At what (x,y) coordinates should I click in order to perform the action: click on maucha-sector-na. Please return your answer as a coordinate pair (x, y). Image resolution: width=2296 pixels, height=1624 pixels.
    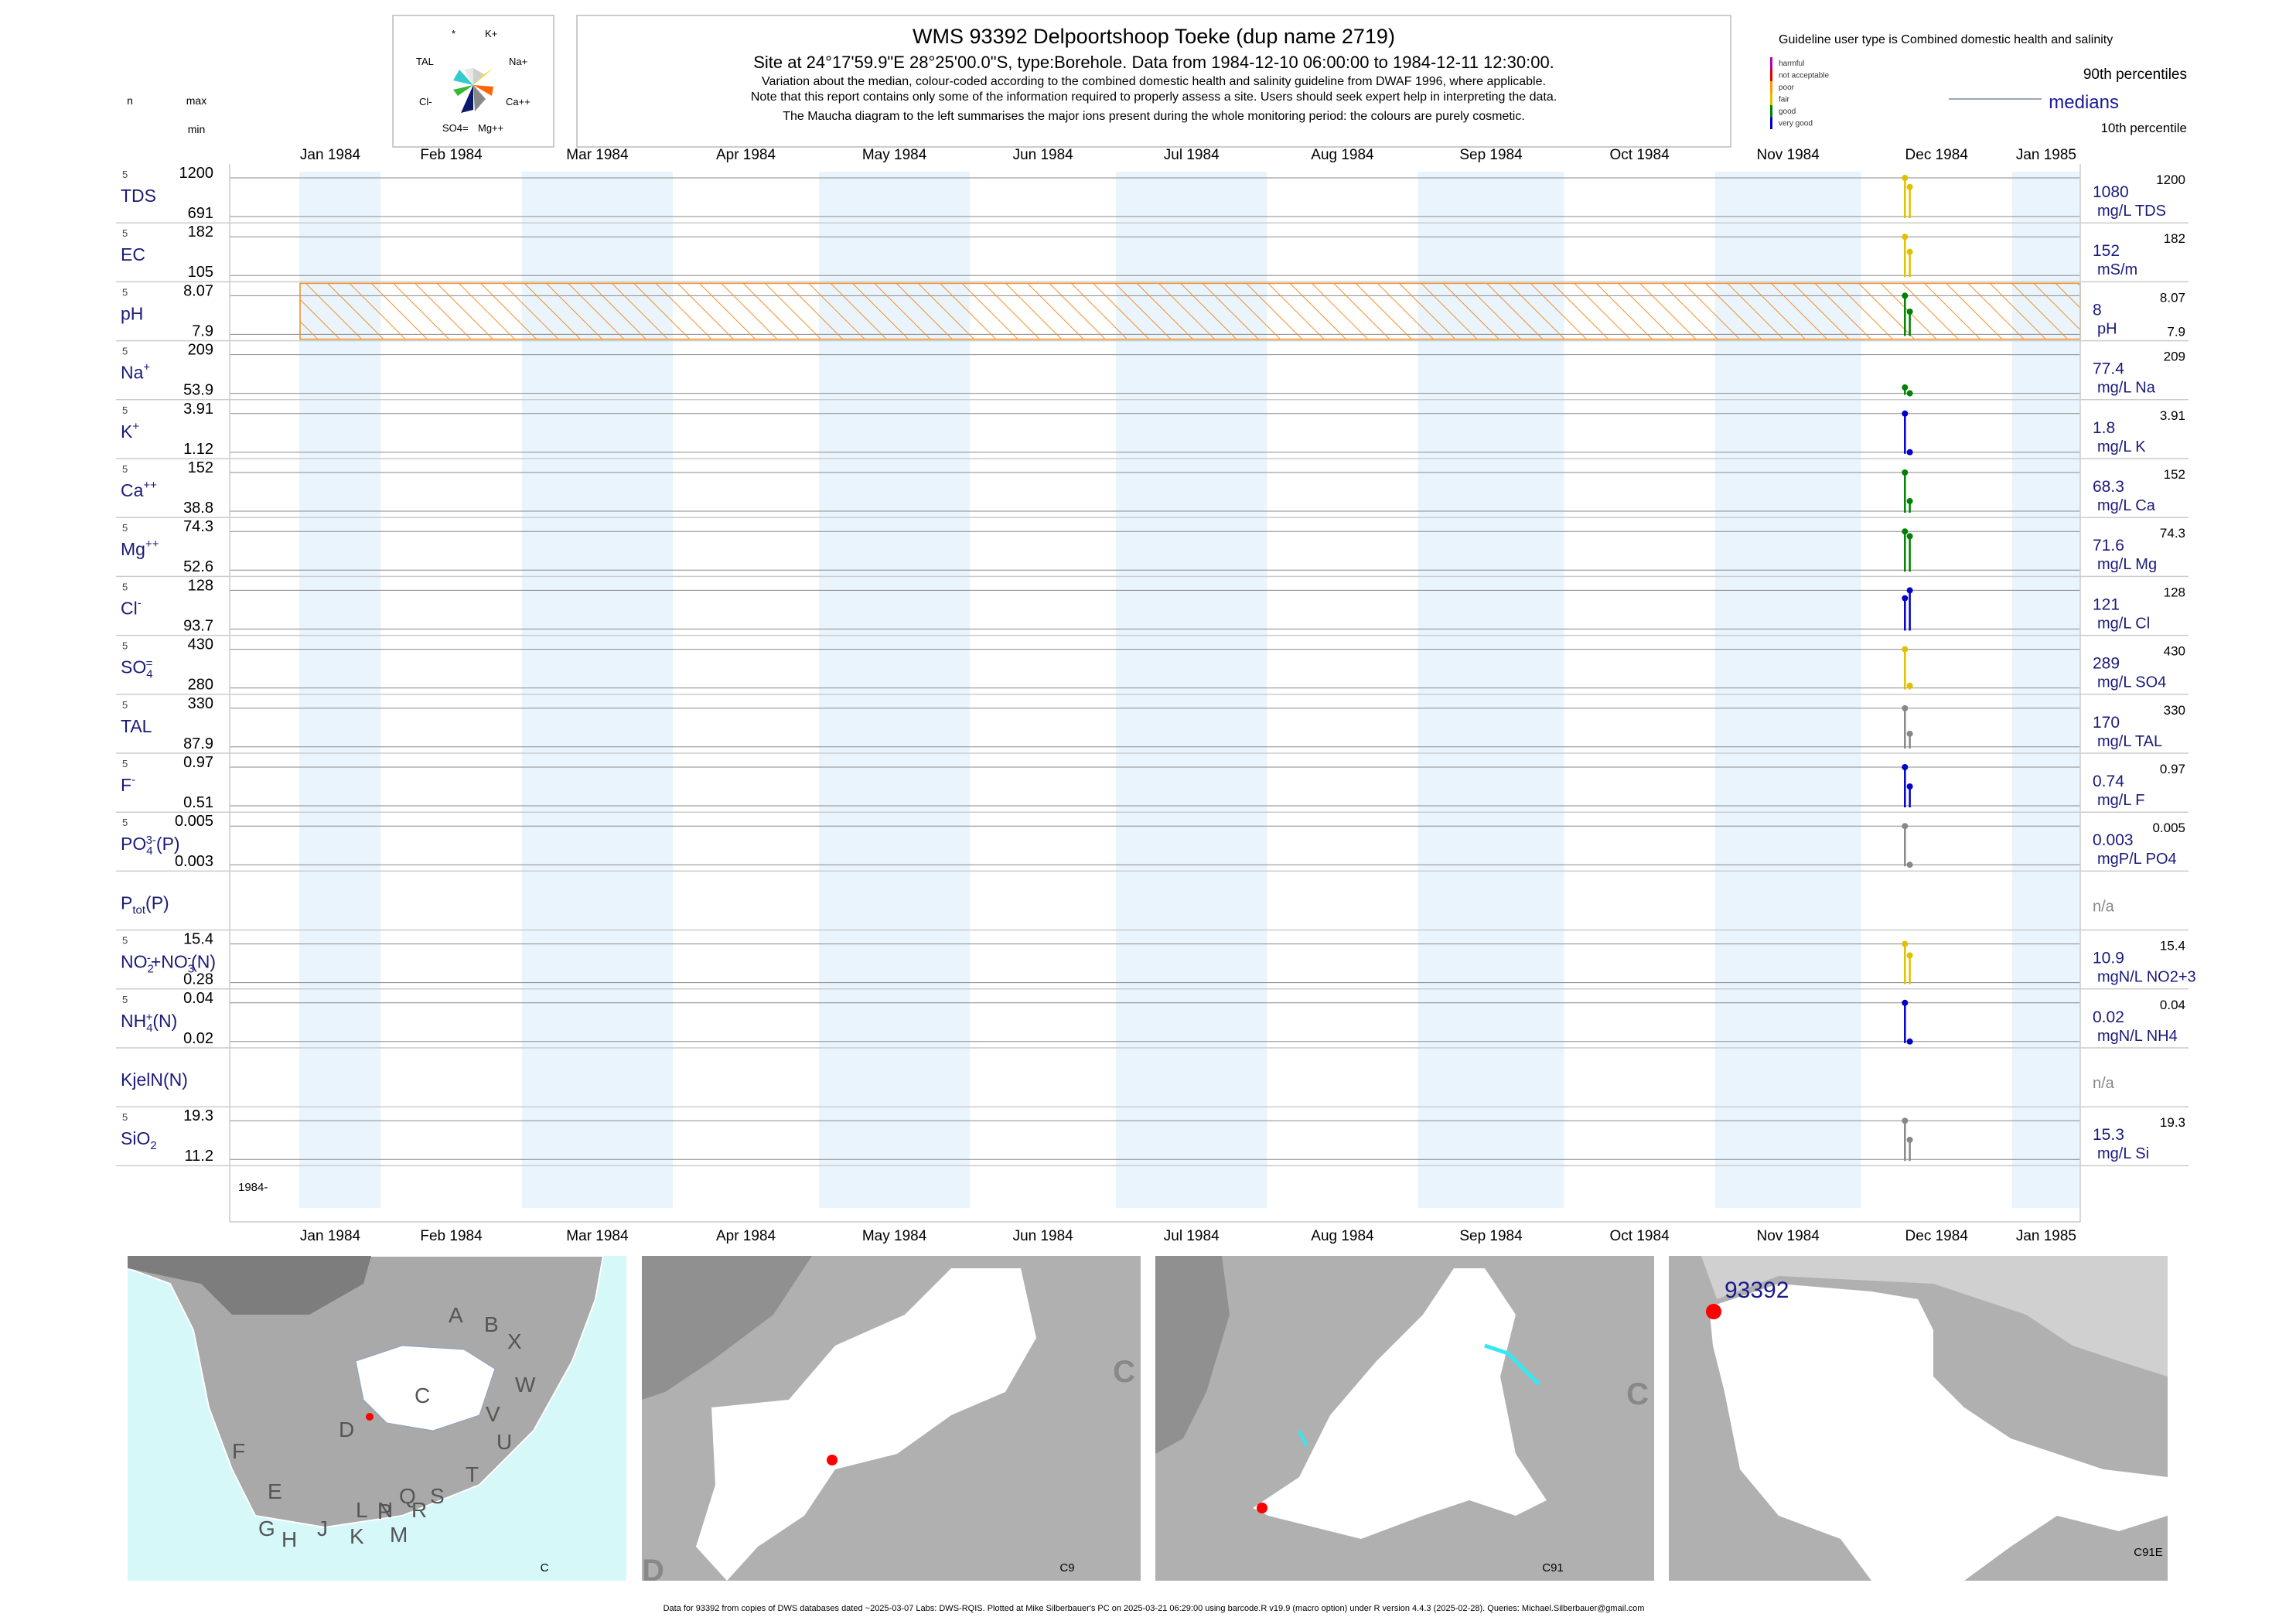
    Looking at the image, I should click on (483, 76).